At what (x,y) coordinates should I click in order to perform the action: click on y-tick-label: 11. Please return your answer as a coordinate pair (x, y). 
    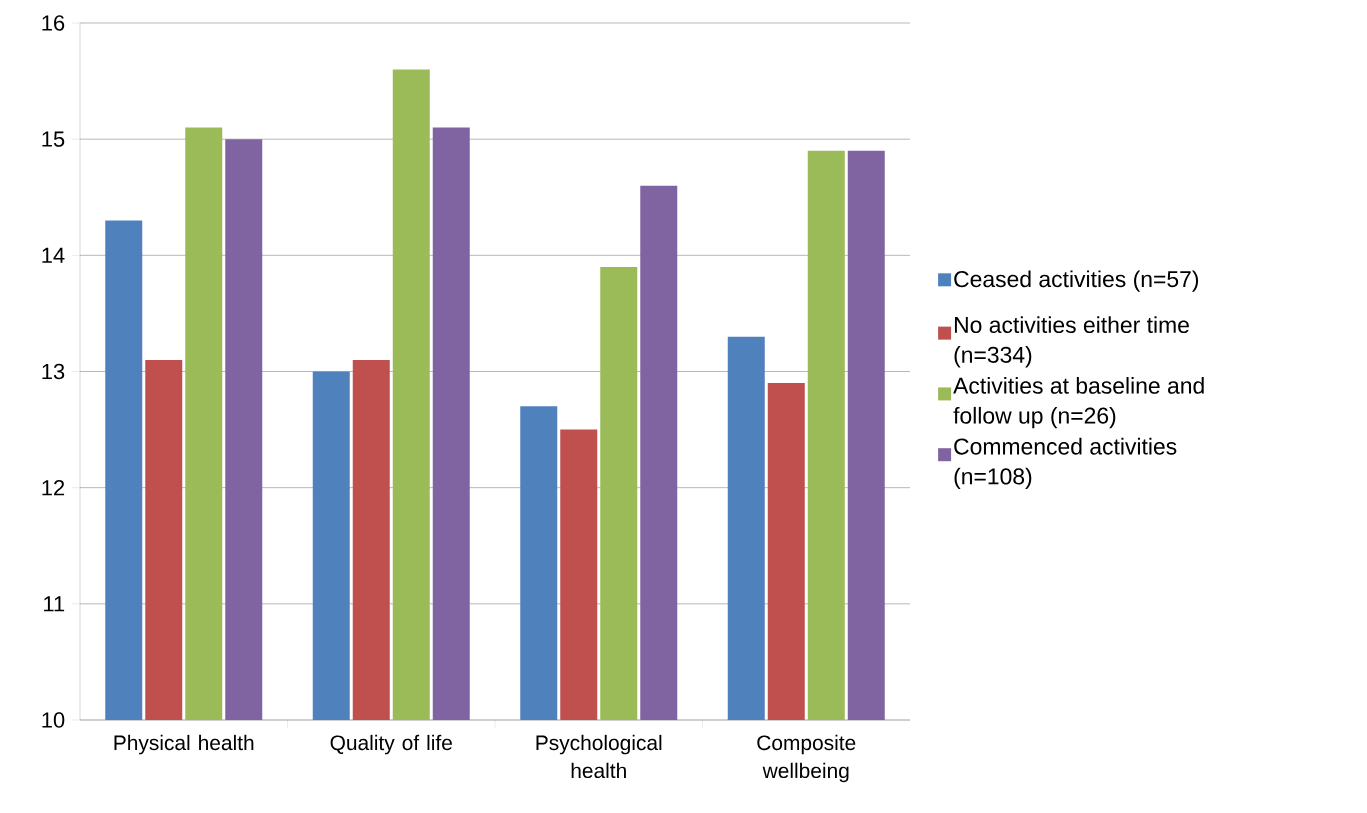
    Looking at the image, I should click on (54, 604).